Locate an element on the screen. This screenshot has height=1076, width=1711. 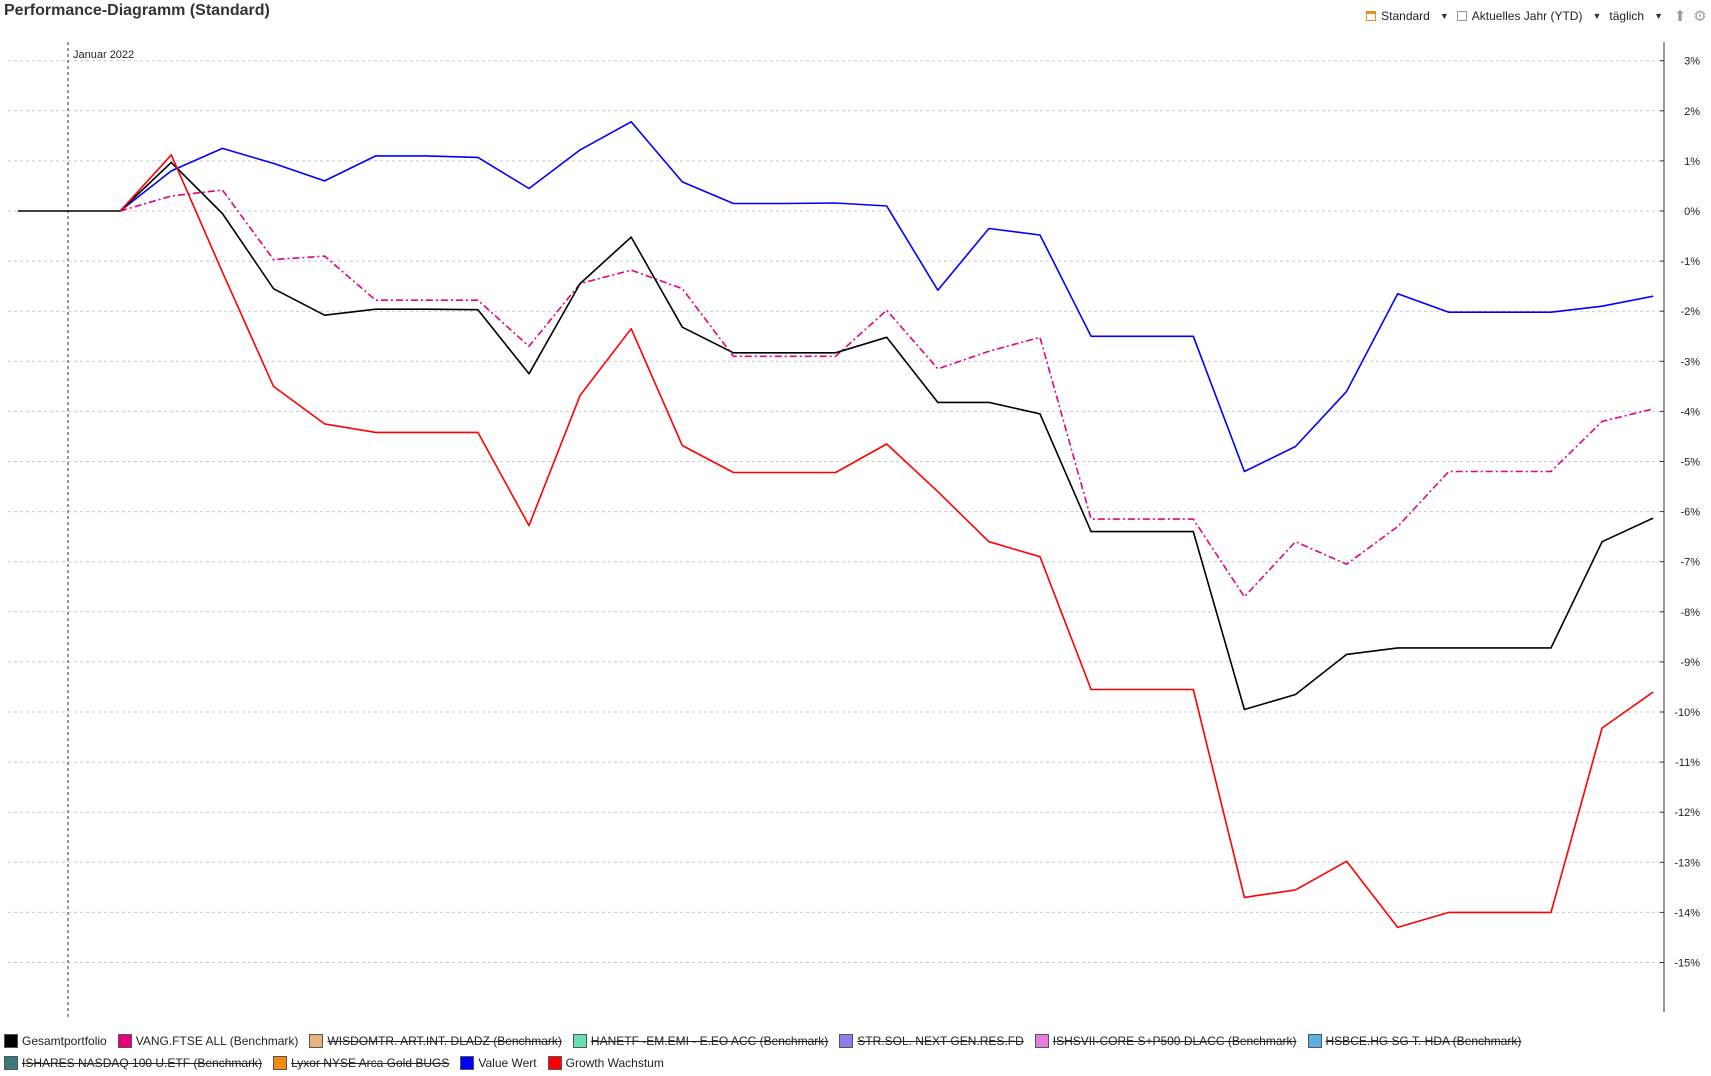
legend-item: VANG.FTSE ALL (Benchmark) is located at coordinates (208, 1041).